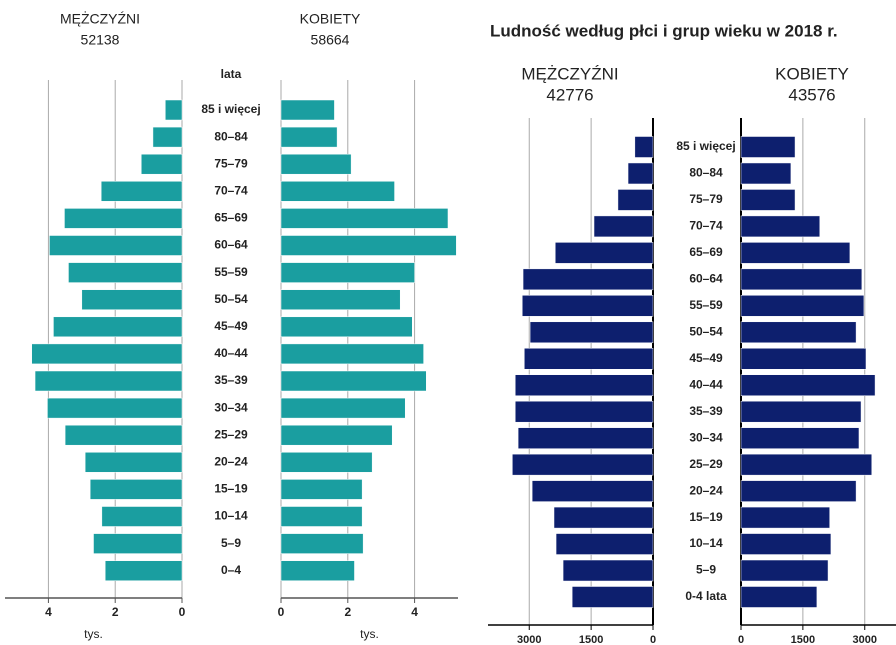 The height and width of the screenshot is (645, 896). I want to click on x-axis-label: tys., so click(93, 634).